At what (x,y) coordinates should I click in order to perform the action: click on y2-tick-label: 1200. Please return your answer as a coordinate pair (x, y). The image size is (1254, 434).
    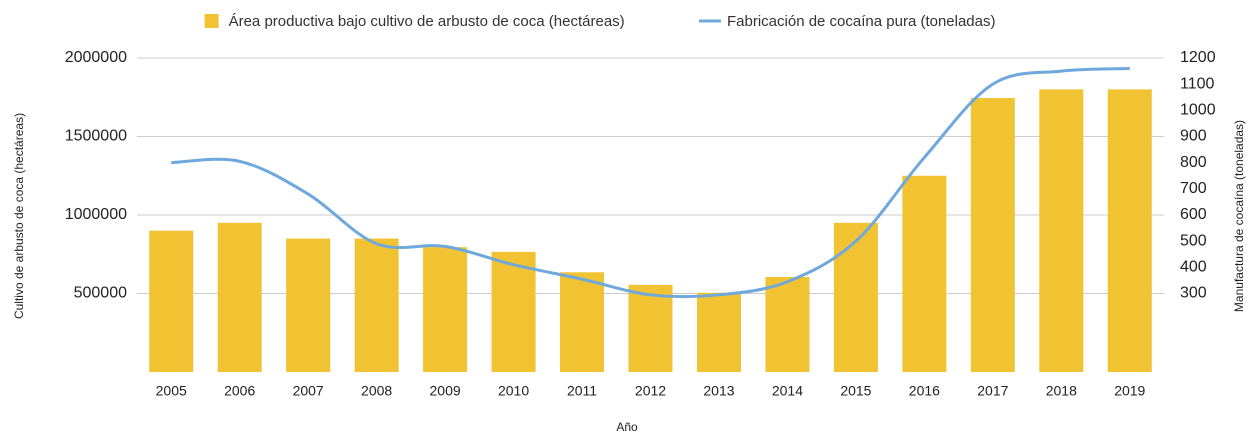
    Looking at the image, I should click on (1198, 57).